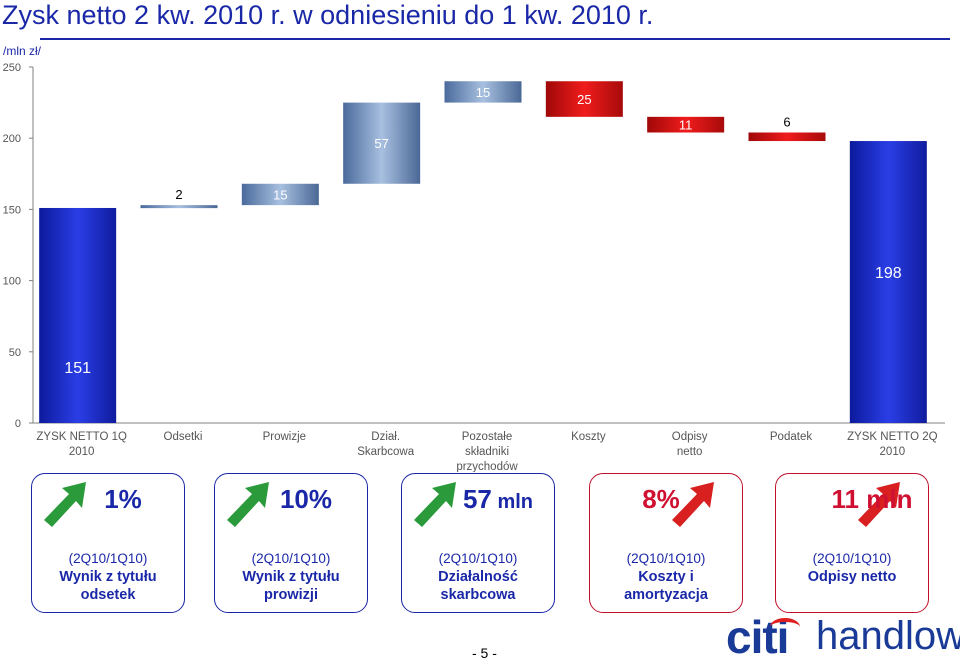 This screenshot has height=664, width=960. I want to click on kpi-name-line: Działalność, so click(478, 577).